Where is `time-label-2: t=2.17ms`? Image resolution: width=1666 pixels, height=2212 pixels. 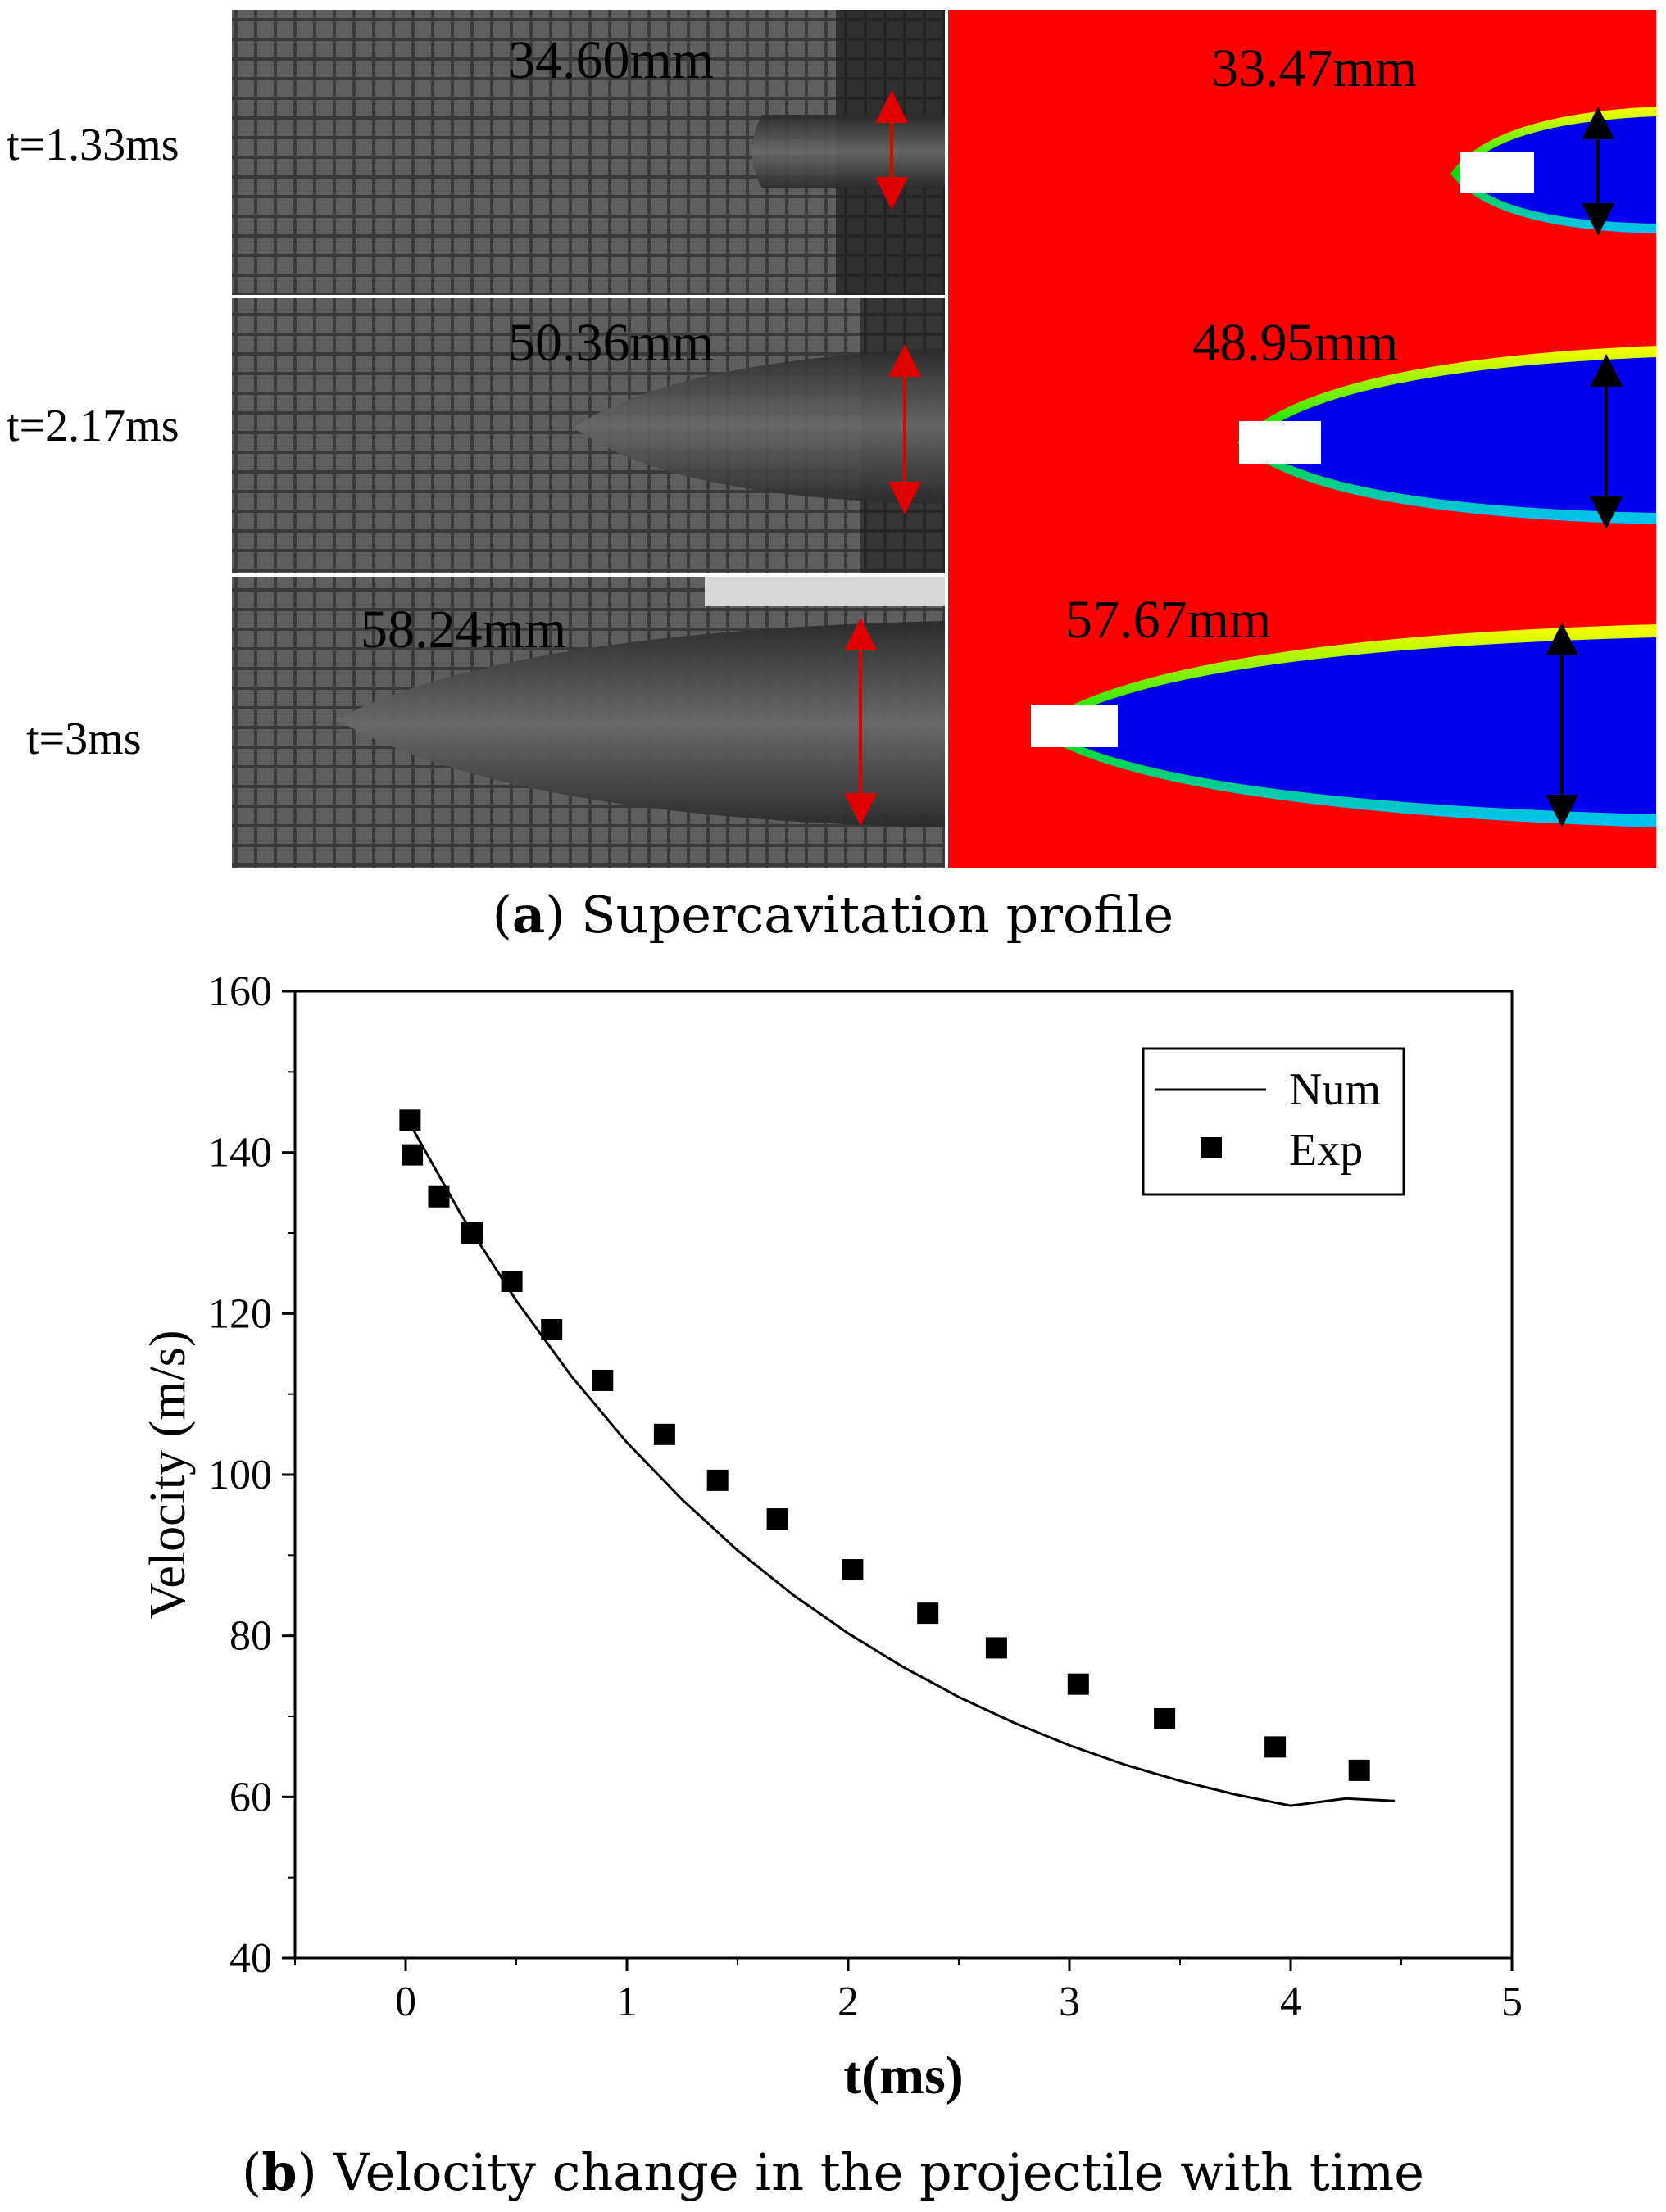 time-label-2: t=2.17ms is located at coordinates (93, 426).